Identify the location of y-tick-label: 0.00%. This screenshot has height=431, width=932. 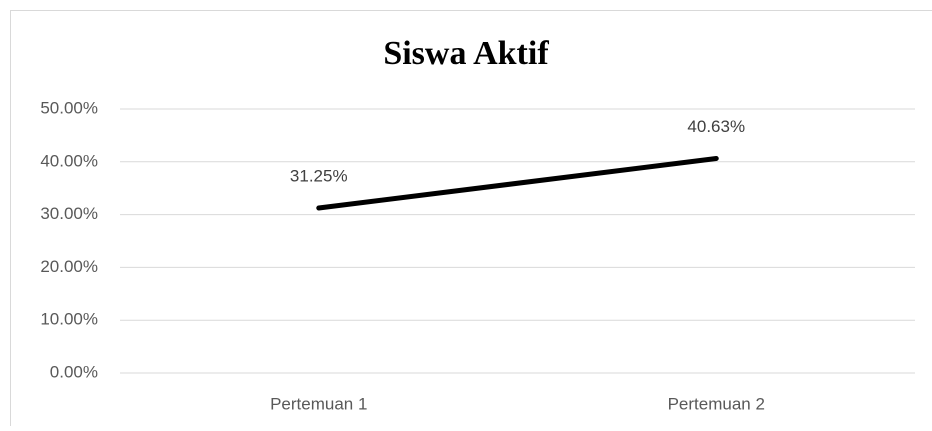
(74, 371).